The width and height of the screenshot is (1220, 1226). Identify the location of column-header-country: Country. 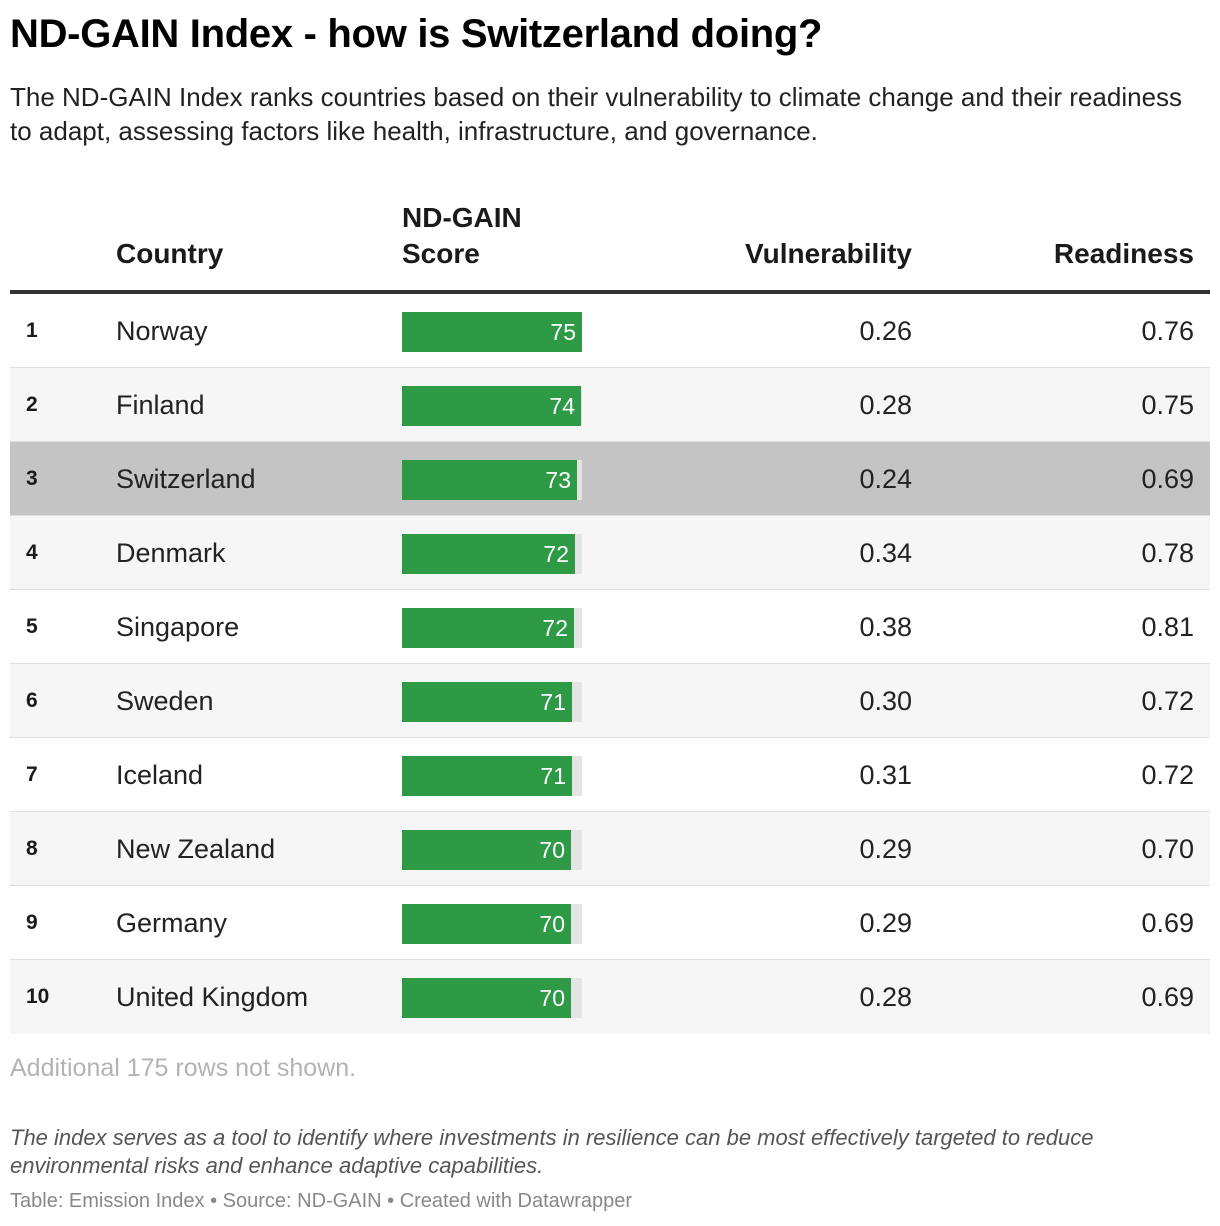
(170, 253).